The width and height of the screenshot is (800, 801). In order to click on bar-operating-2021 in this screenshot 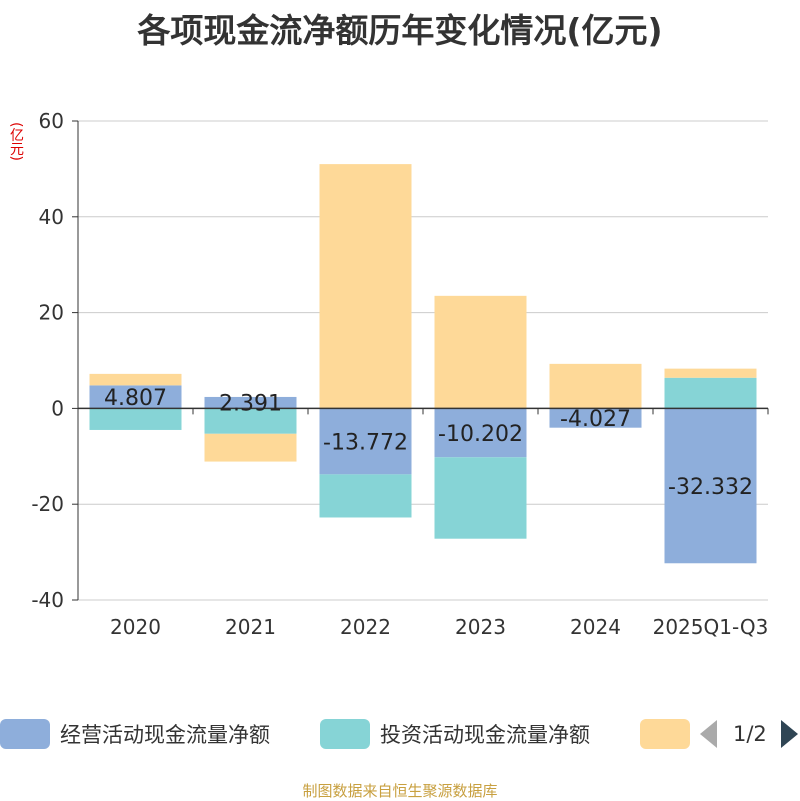, I will do `click(250, 402)`.